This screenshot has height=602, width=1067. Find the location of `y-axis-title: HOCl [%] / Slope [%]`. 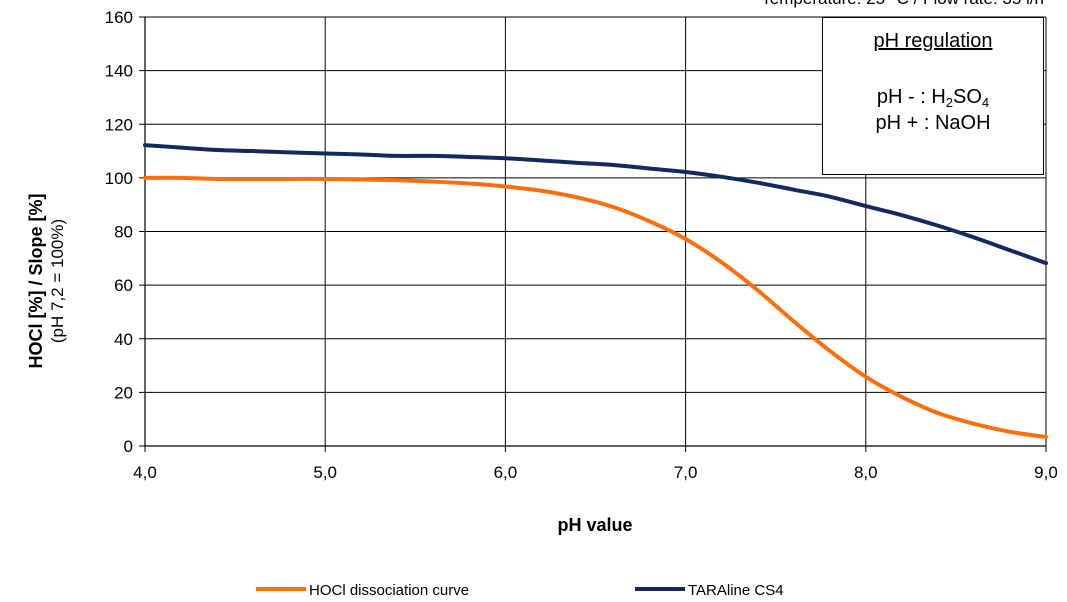

y-axis-title: HOCl [%] / Slope [%] is located at coordinates (36, 281).